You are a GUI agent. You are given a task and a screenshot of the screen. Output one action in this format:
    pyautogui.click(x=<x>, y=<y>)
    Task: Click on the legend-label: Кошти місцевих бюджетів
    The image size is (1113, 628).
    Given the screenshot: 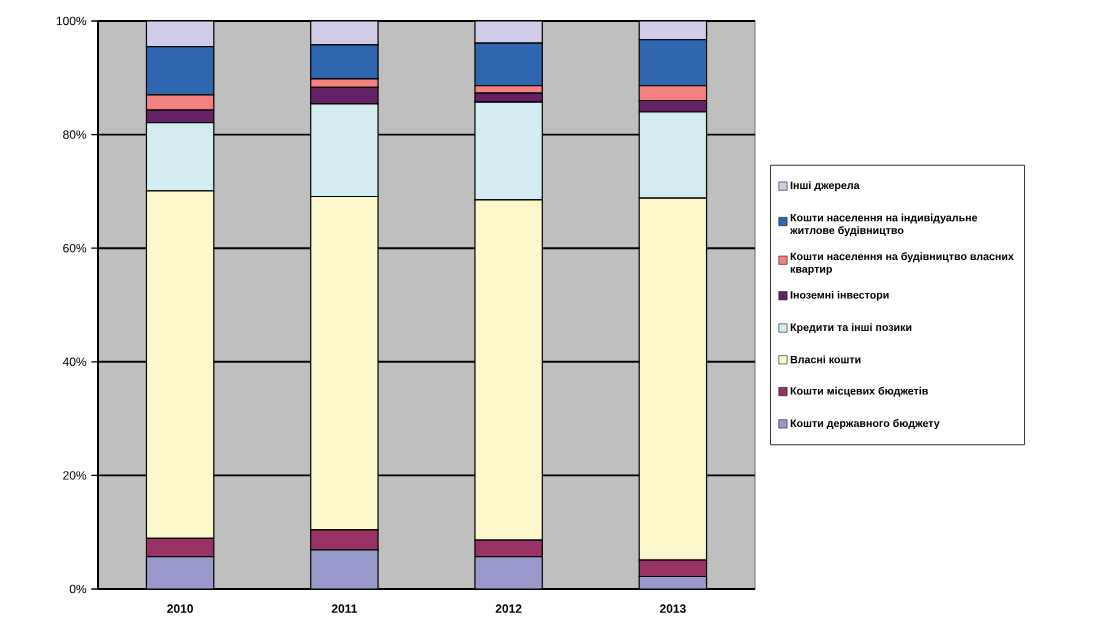 What is the action you would take?
    pyautogui.click(x=859, y=391)
    